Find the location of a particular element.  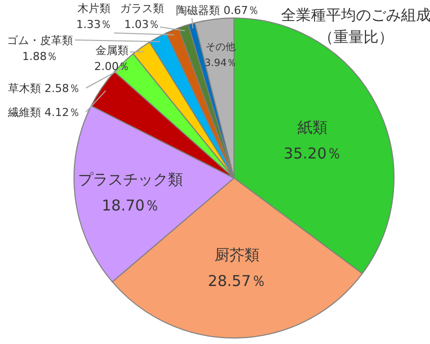

slice-label: 草木類 2.58％ is located at coordinates (44, 88).